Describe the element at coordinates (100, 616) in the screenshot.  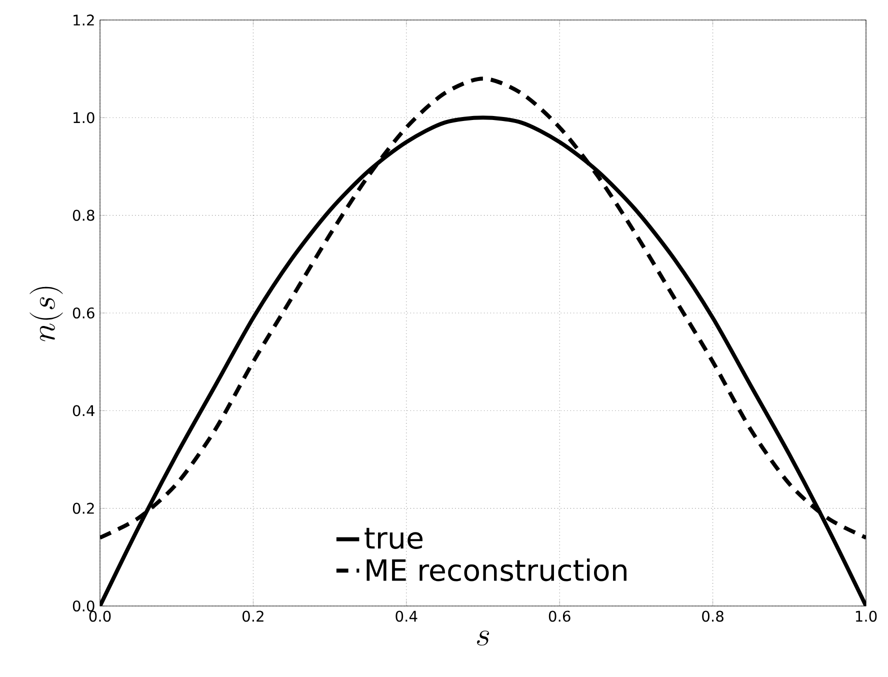
I see `x-tick-label: 0.0` at that location.